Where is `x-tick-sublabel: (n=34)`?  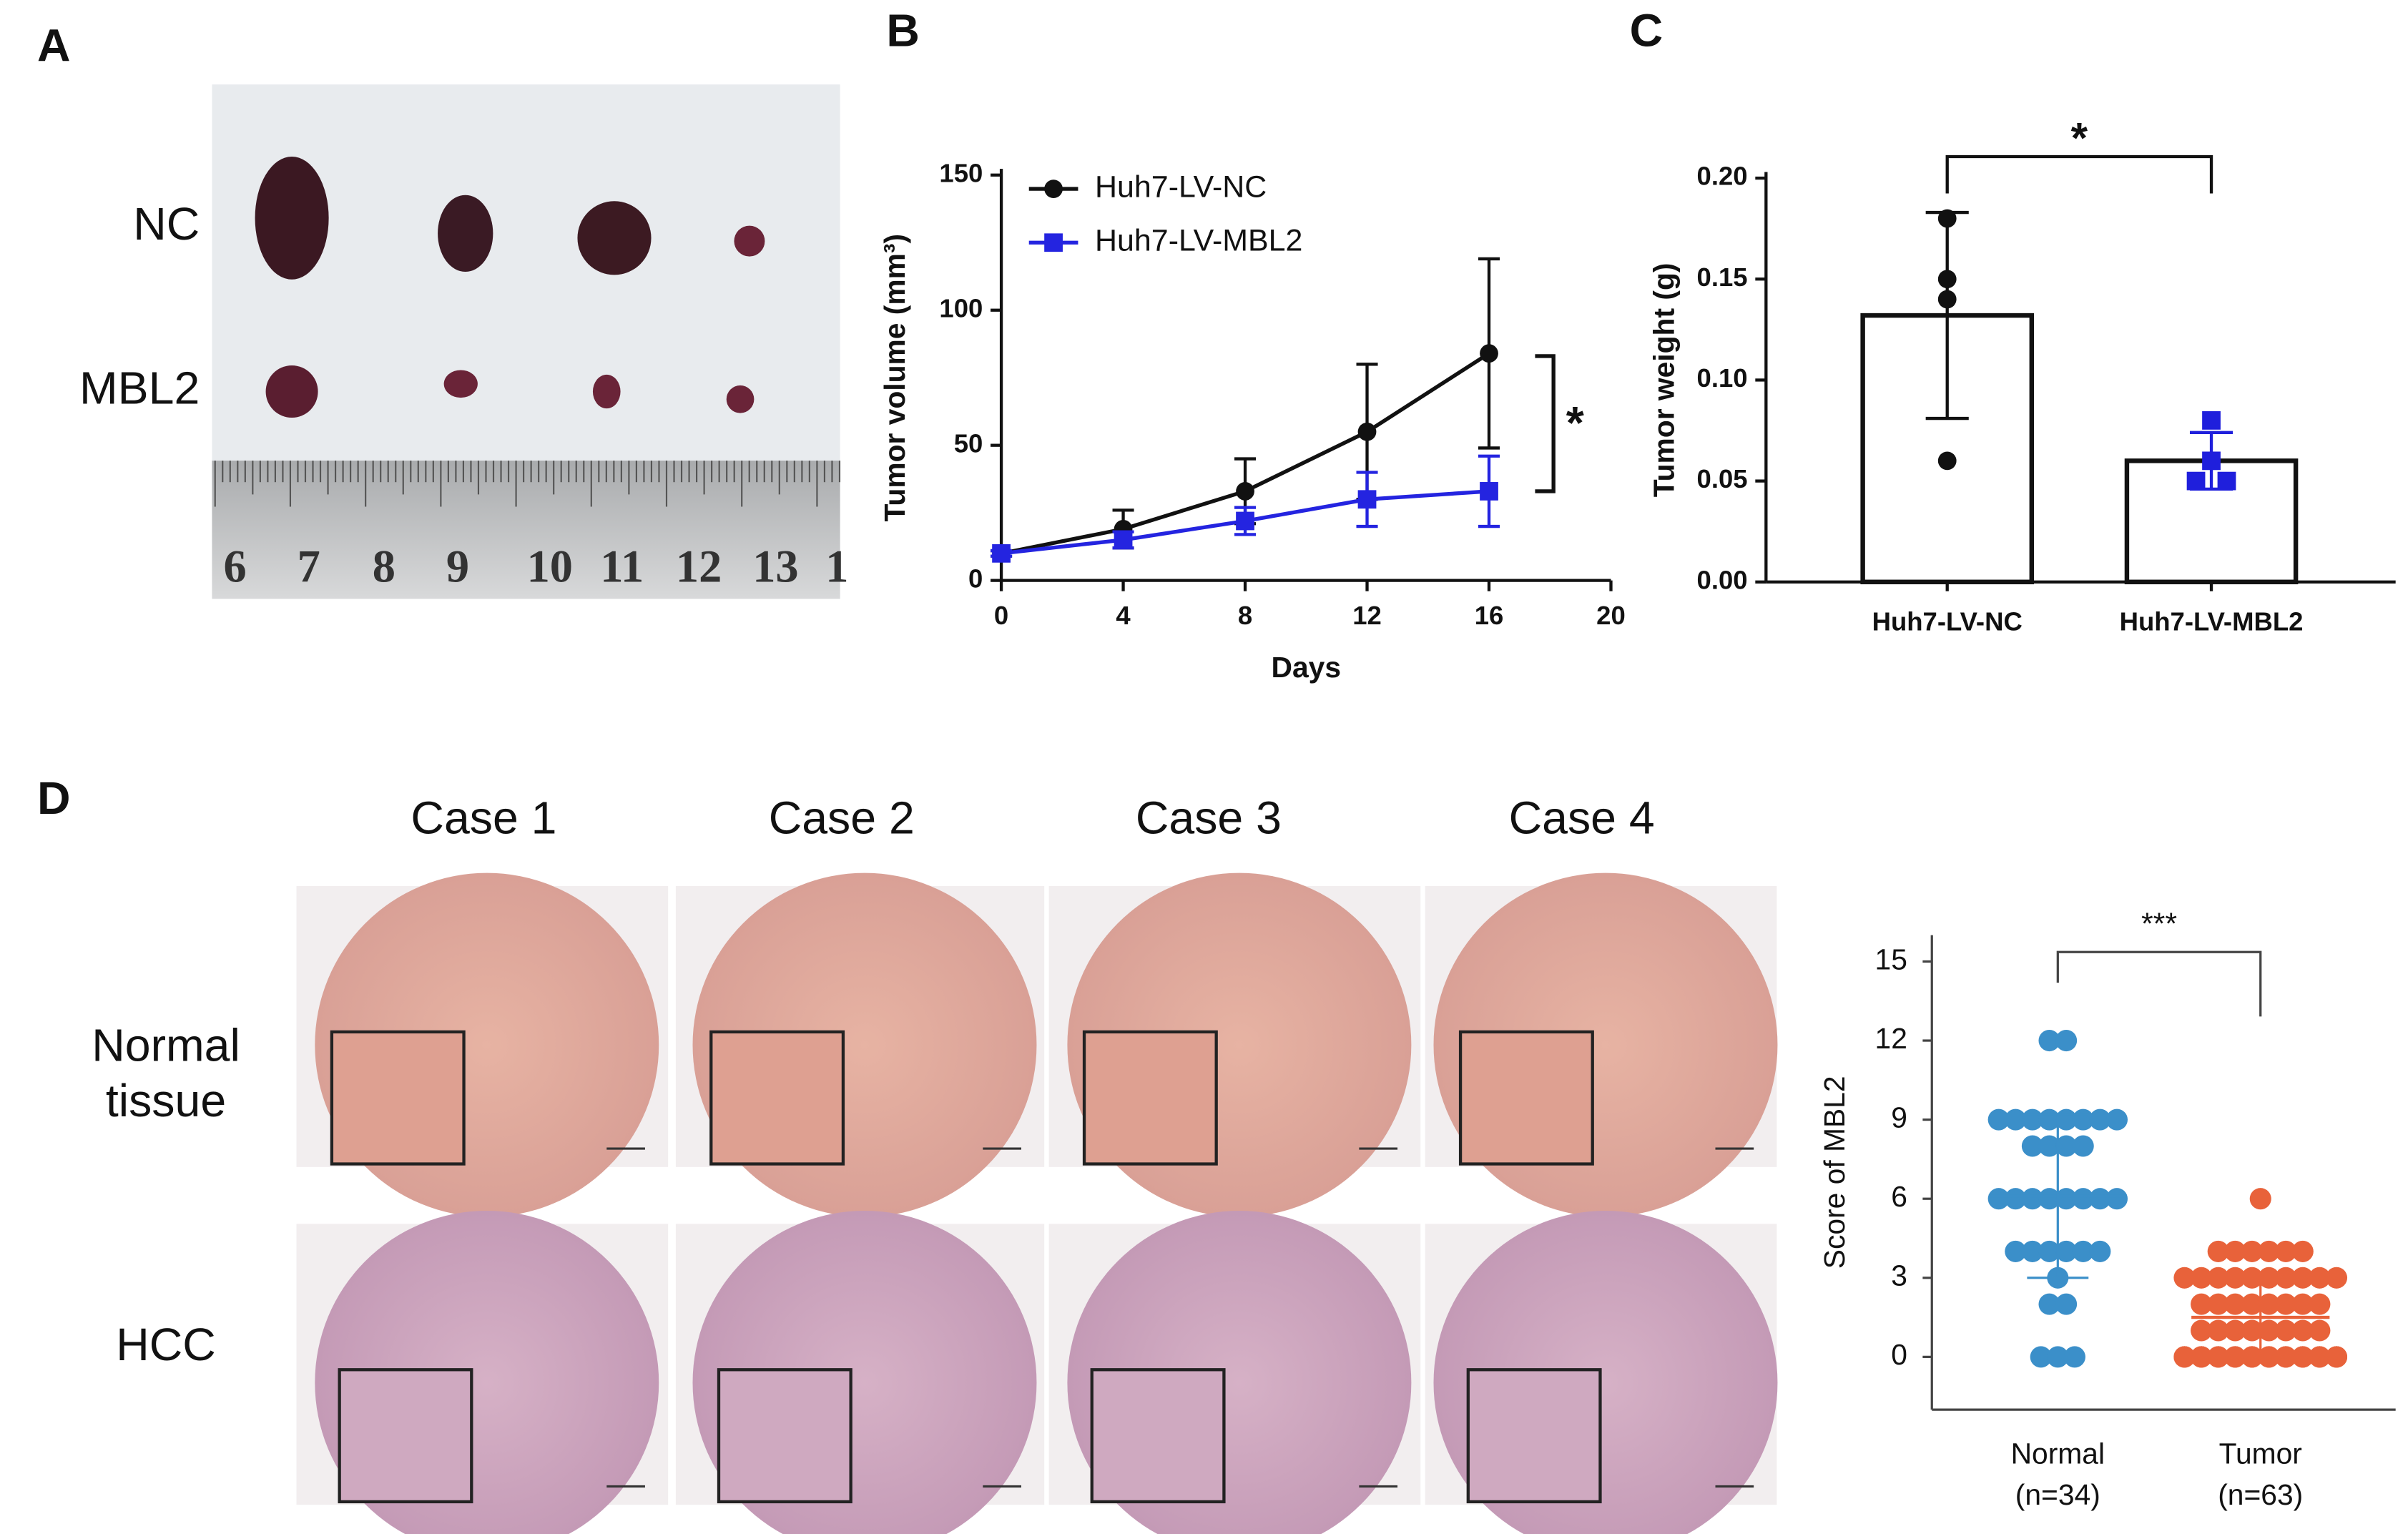
x-tick-sublabel: (n=34) is located at coordinates (2057, 1495).